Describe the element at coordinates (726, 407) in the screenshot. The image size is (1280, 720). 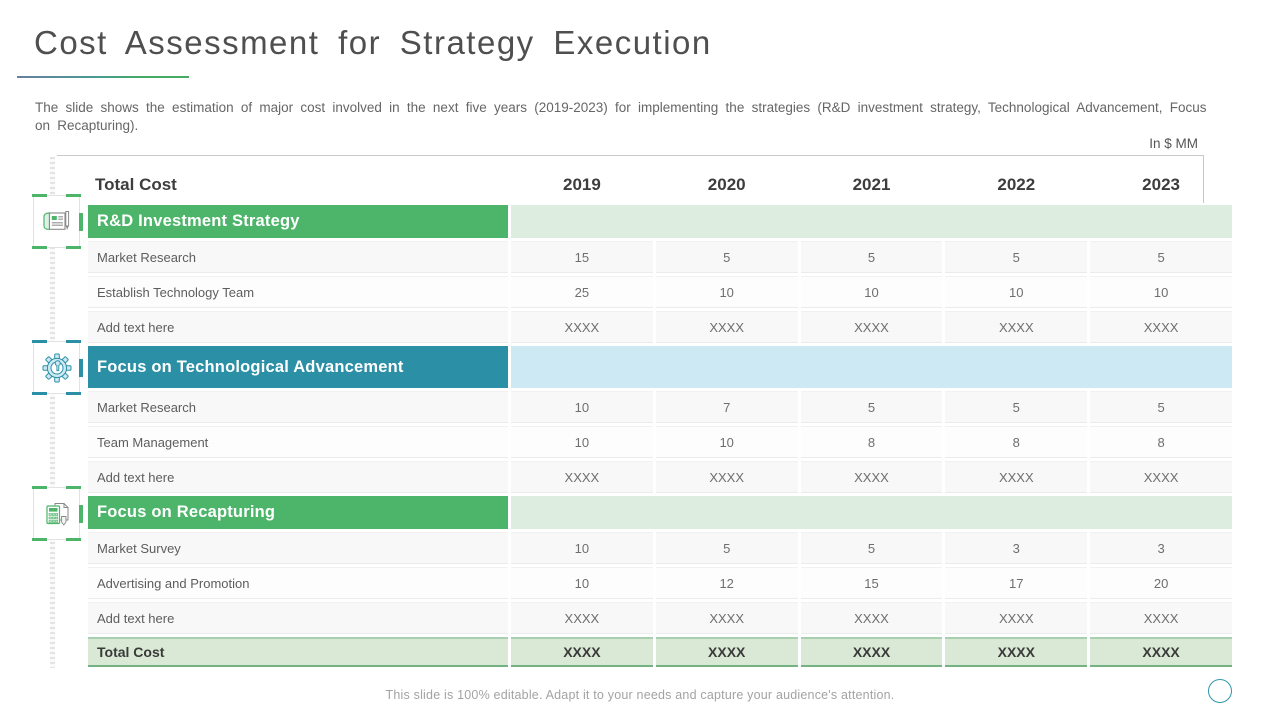
I see `cell-value: 7` at that location.